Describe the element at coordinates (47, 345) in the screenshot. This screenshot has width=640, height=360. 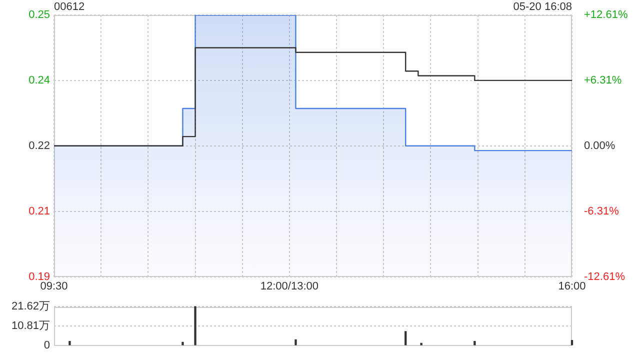
I see `y-tick-label: 0` at that location.